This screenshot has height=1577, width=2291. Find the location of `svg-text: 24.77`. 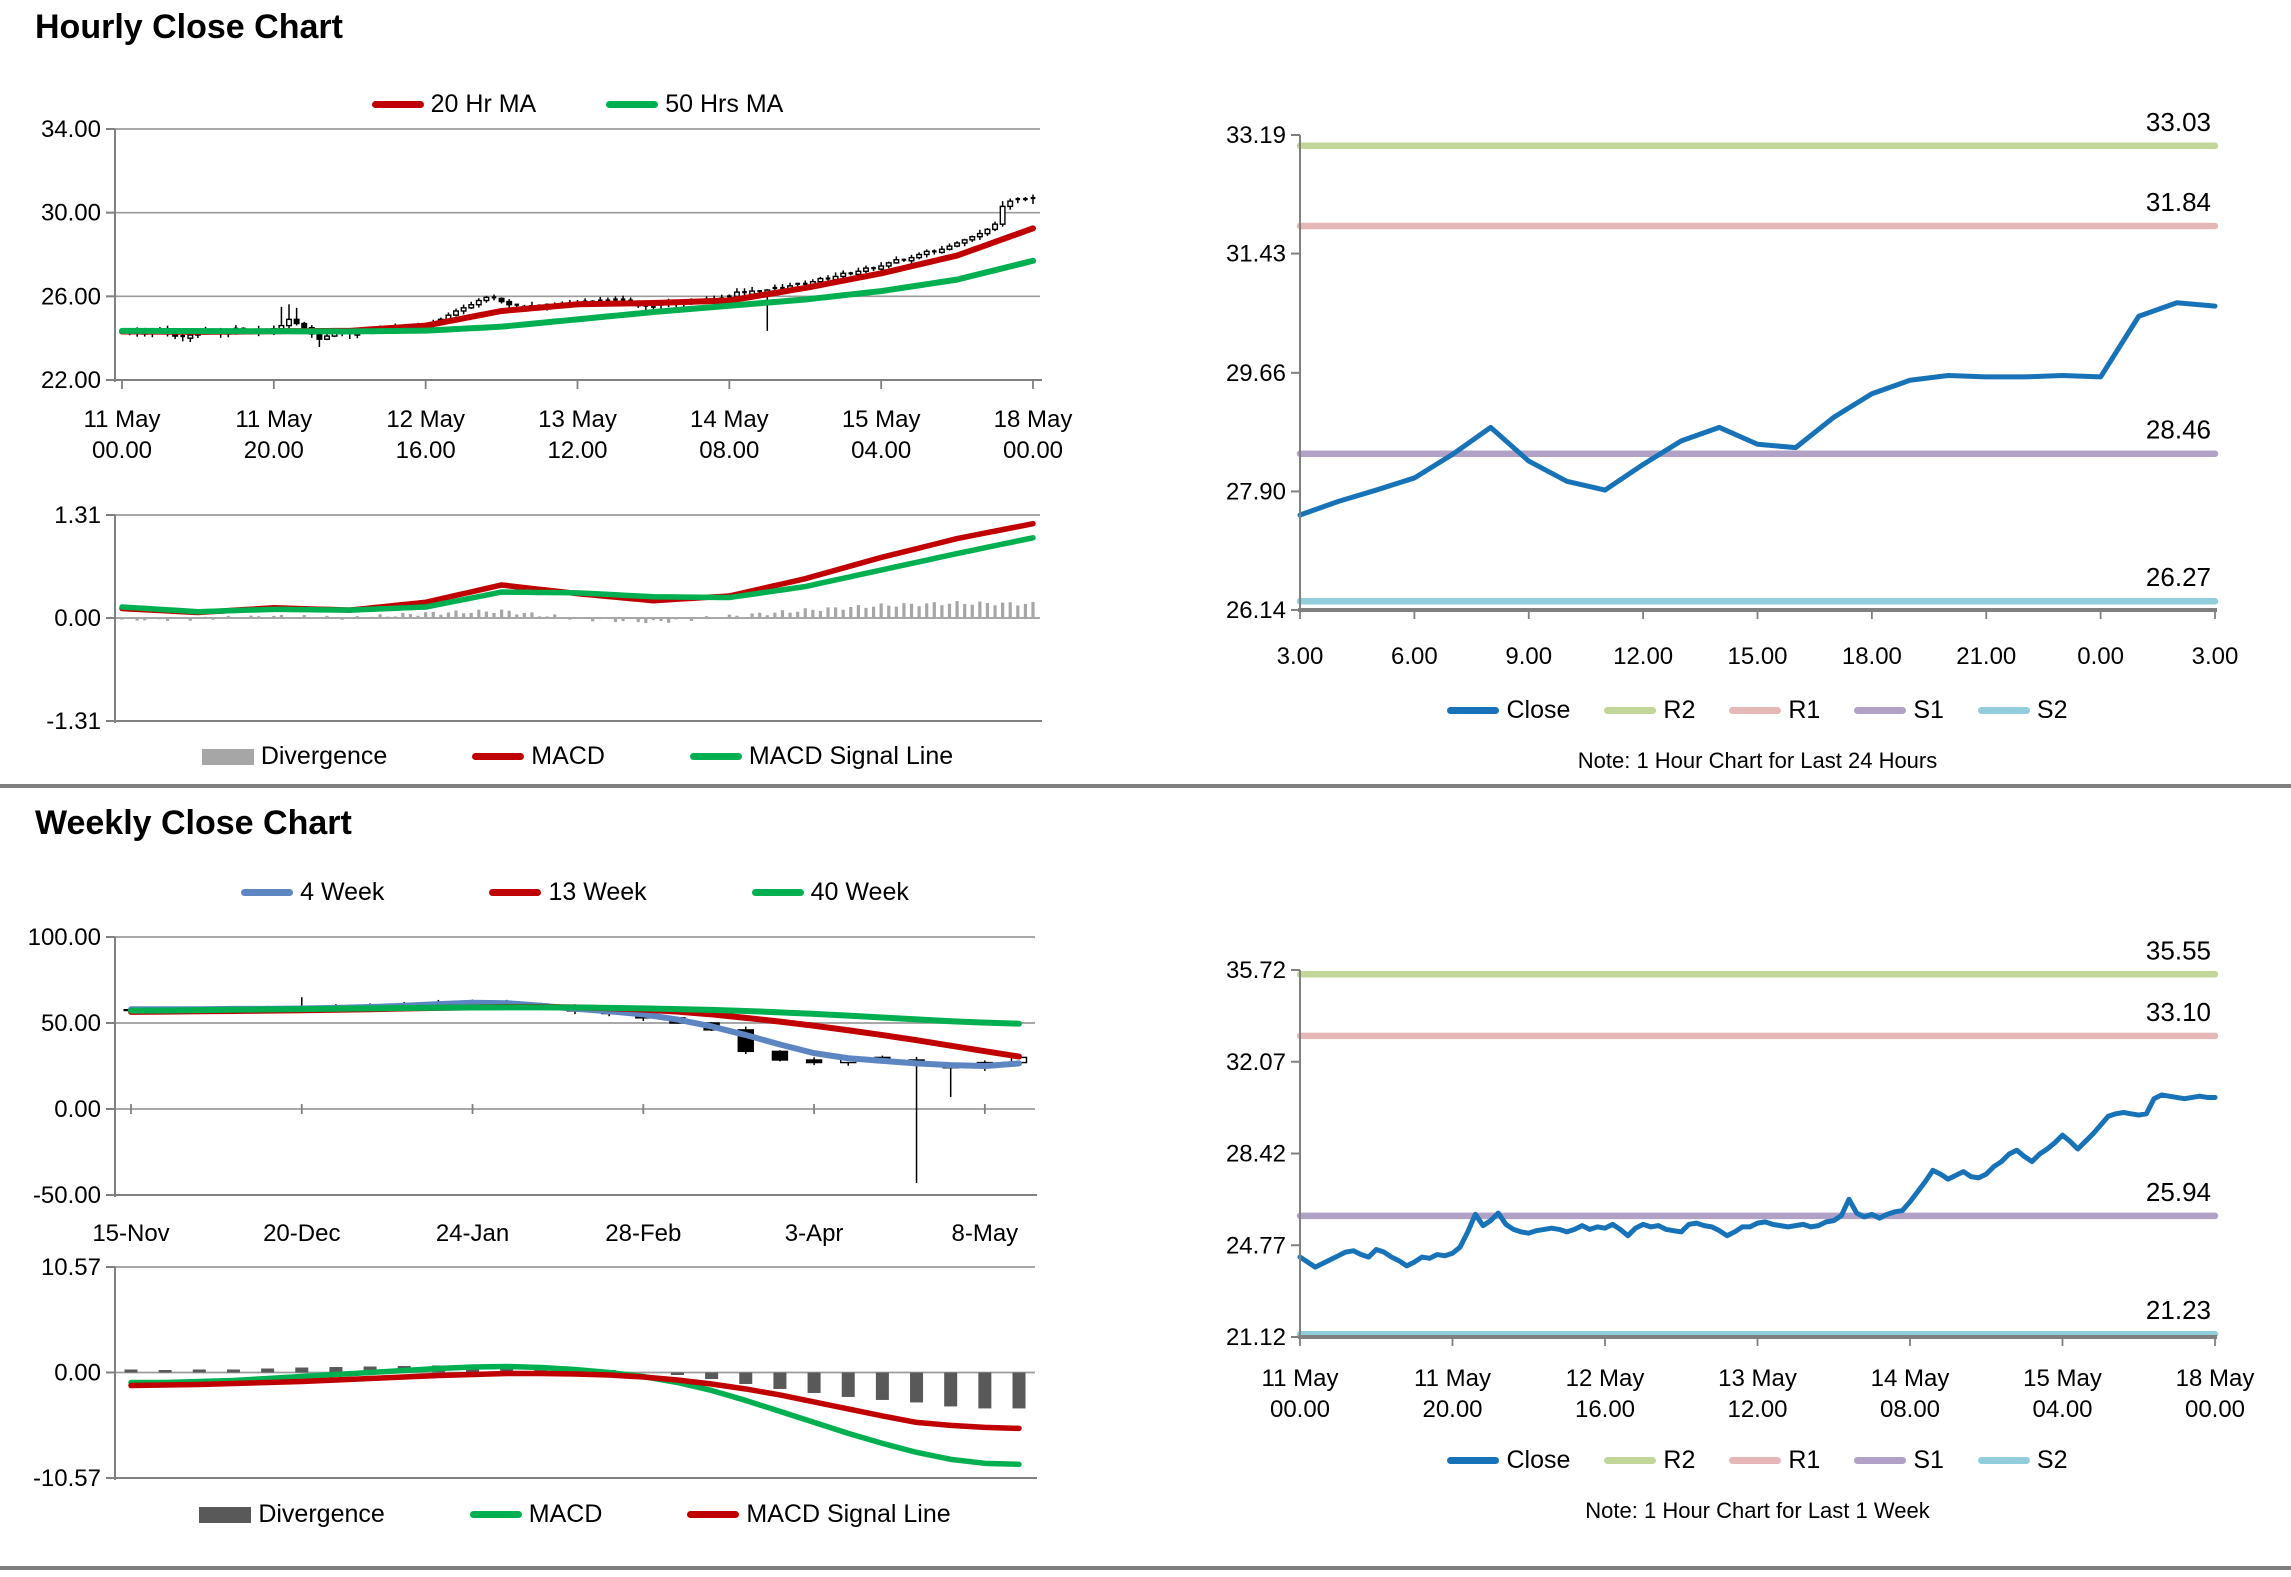

svg-text: 24.77 is located at coordinates (1256, 1245).